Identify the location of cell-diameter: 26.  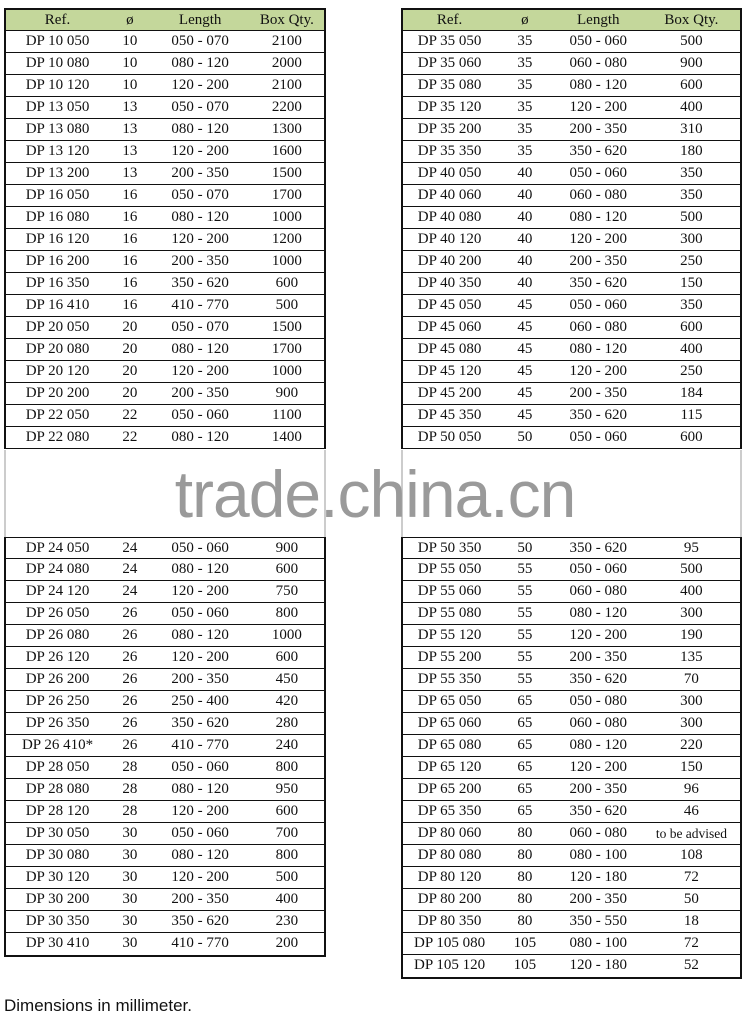
(130, 679).